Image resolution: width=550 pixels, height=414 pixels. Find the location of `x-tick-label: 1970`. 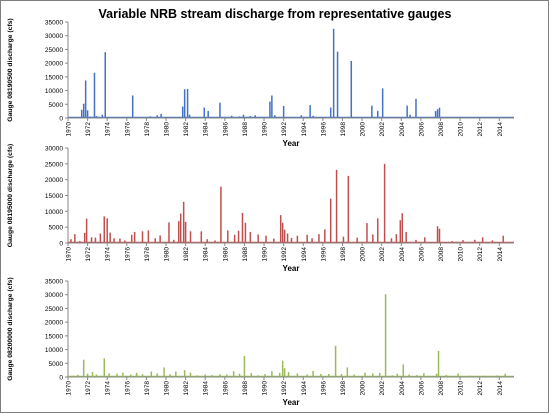

x-tick-label: 1970 is located at coordinates (69, 129).